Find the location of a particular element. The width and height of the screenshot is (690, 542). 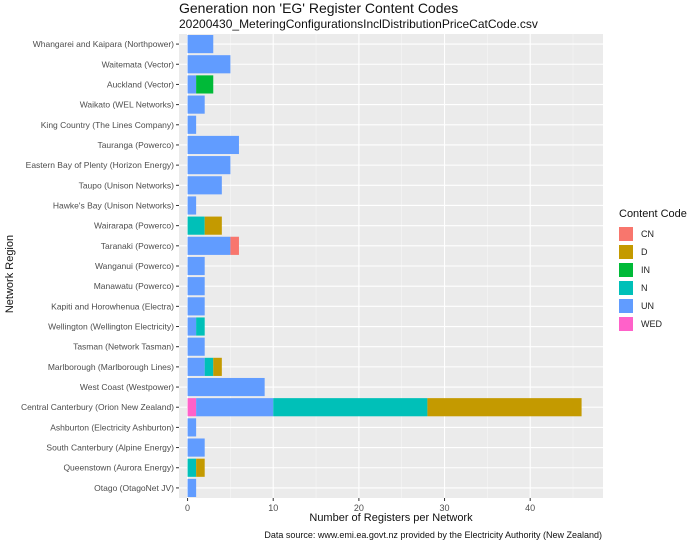

legend-key-wed is located at coordinates (626, 324).